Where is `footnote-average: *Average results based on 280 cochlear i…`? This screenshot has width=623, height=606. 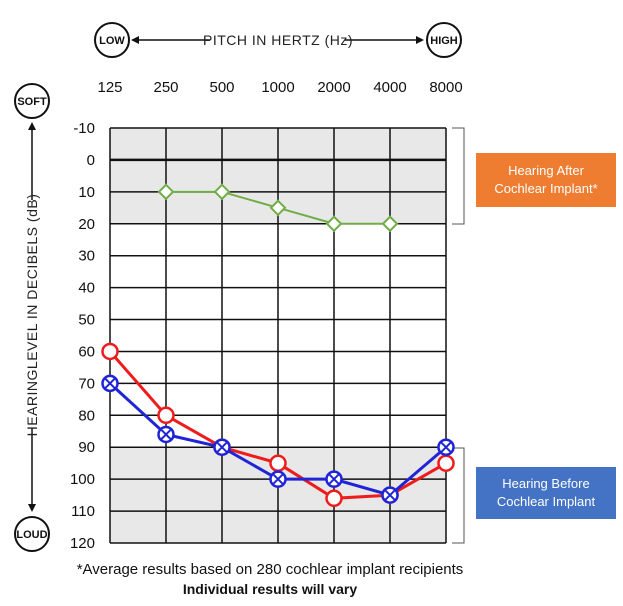
footnote-average: *Average results based on 280 cochlear i… is located at coordinates (270, 569).